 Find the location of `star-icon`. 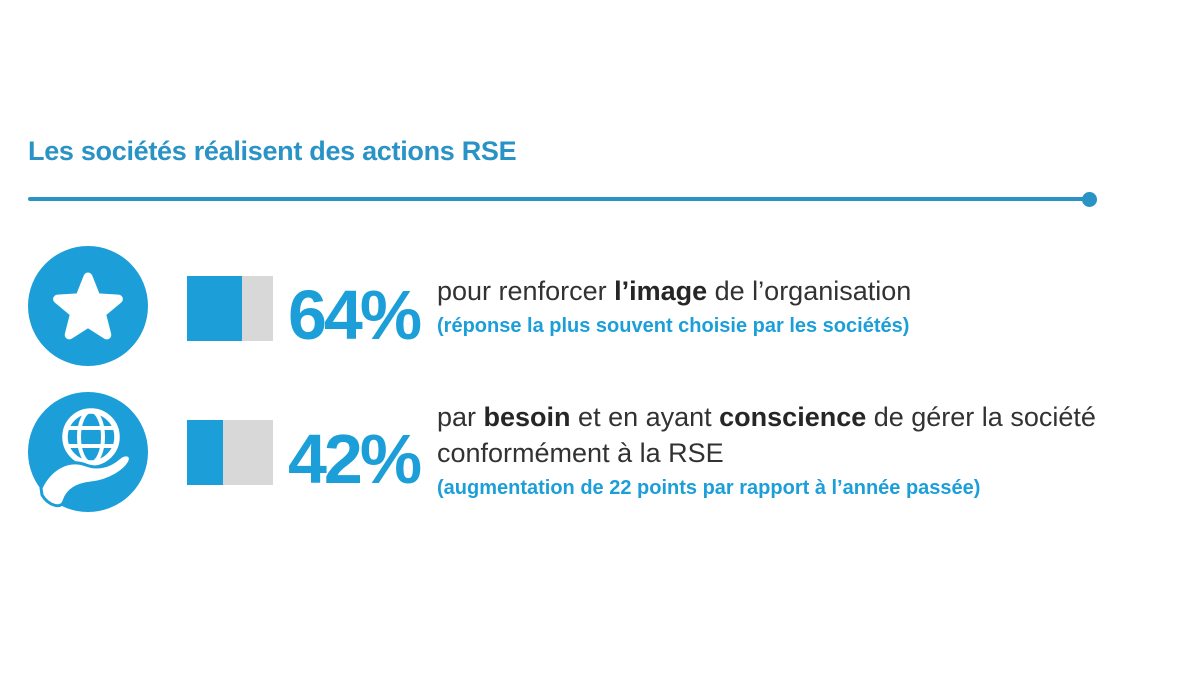

star-icon is located at coordinates (88, 306).